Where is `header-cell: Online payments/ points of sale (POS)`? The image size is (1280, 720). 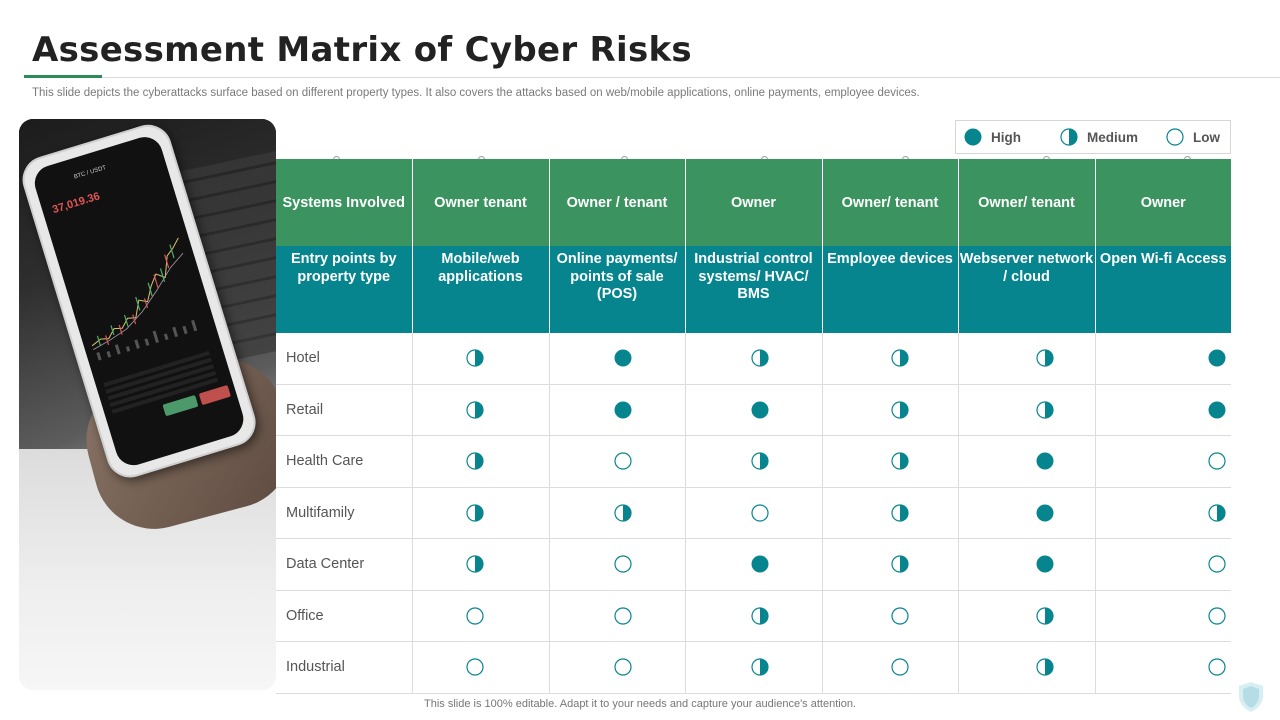 header-cell: Online payments/ points of sale (POS) is located at coordinates (616, 289).